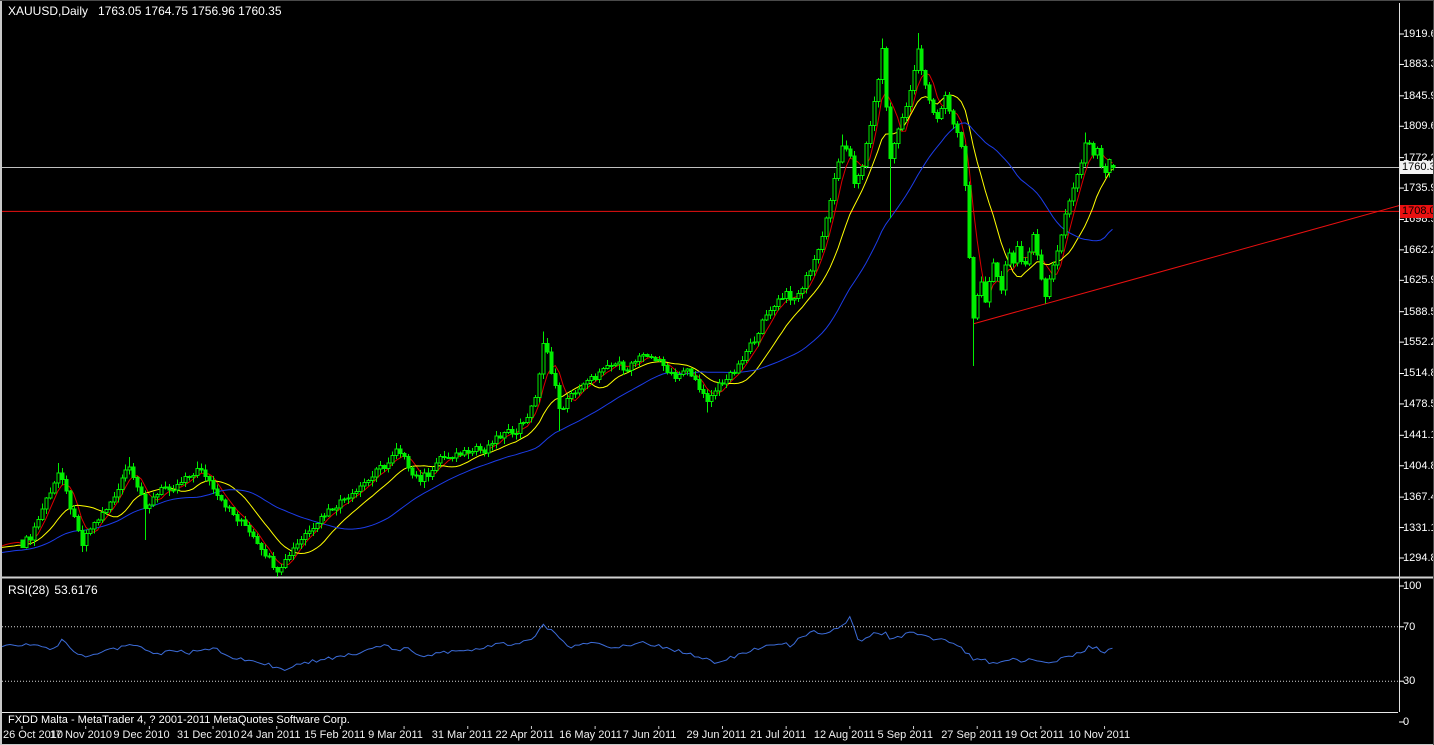 The image size is (1434, 745). I want to click on price-axis-tick-label: 1588.50, so click(1418, 311).